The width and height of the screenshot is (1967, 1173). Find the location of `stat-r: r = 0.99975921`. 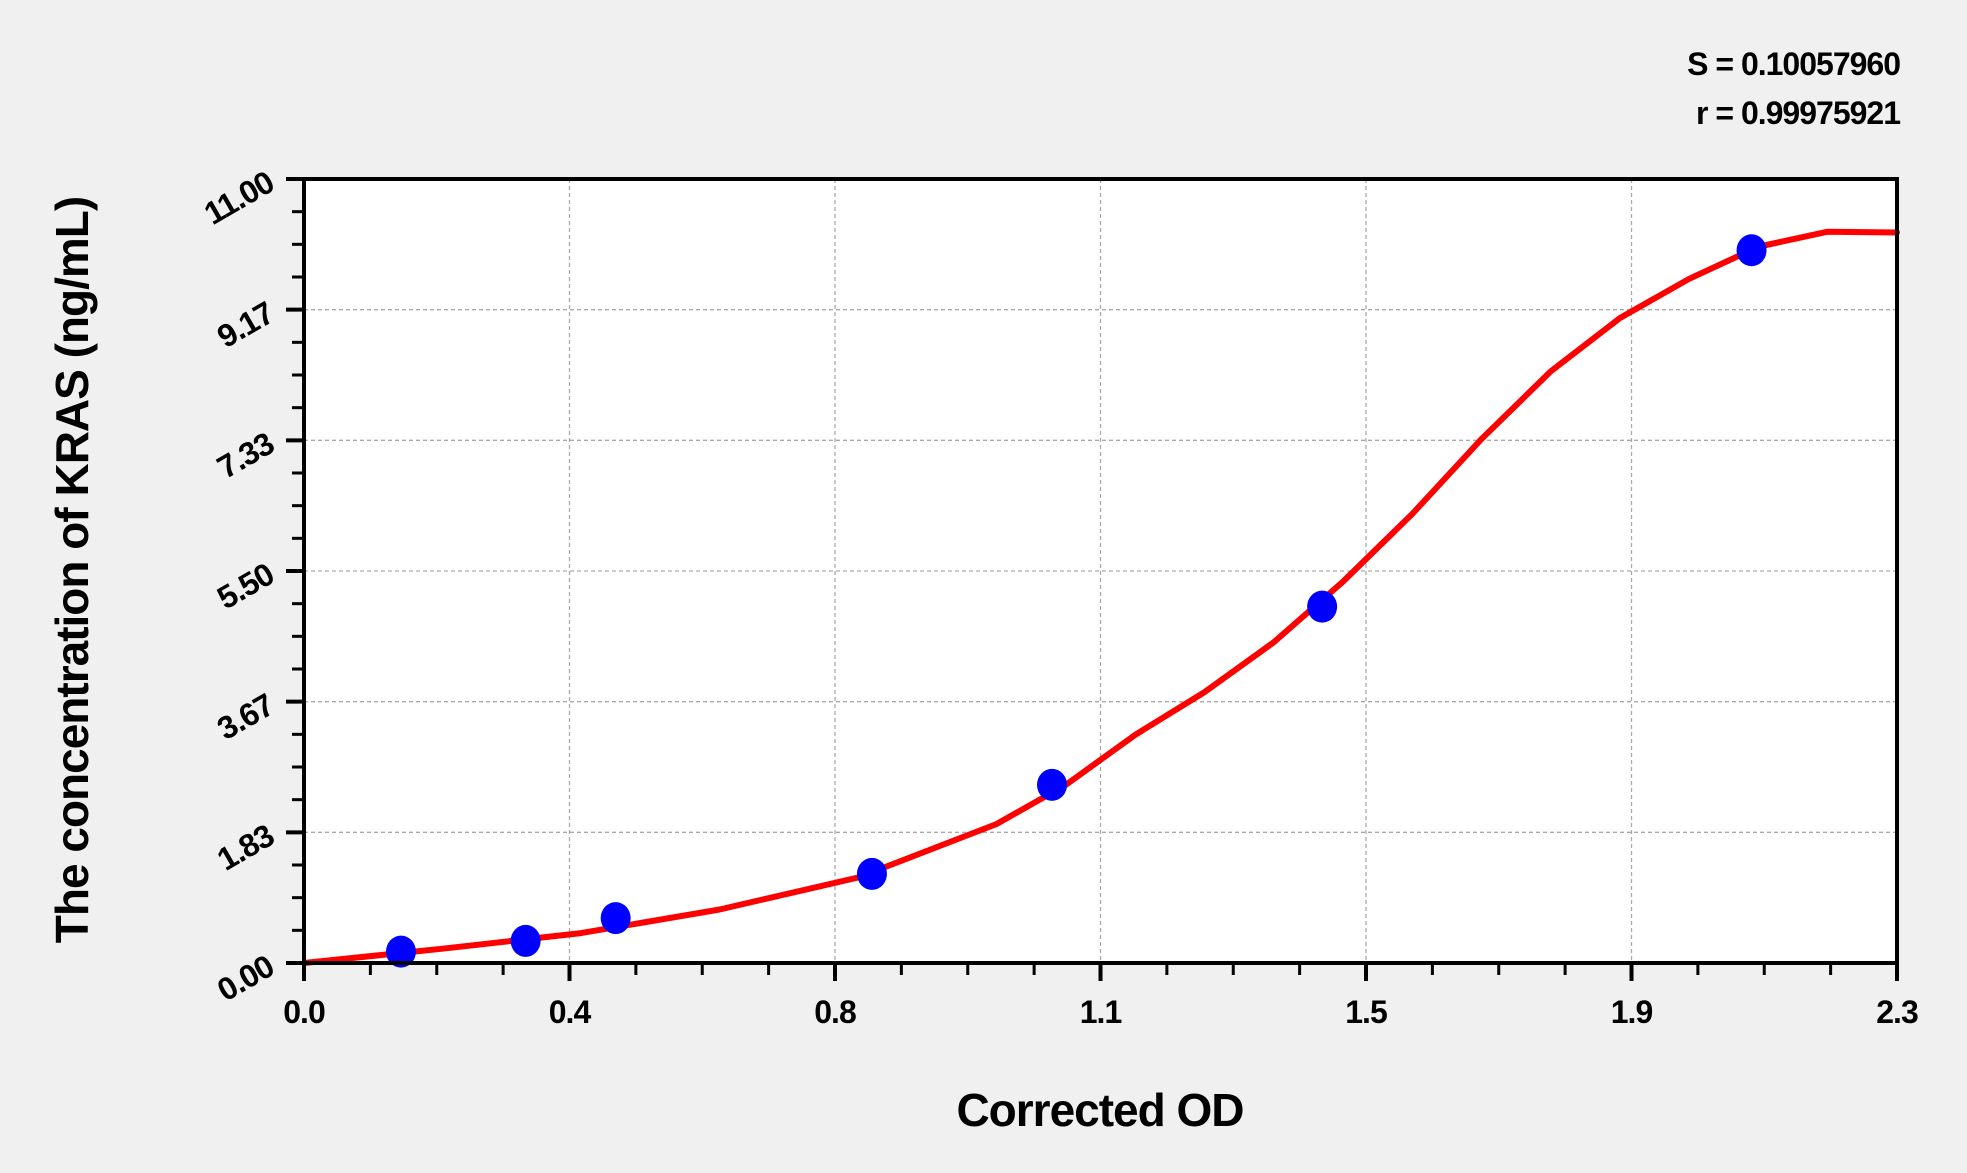

stat-r: r = 0.99975921 is located at coordinates (1798, 113).